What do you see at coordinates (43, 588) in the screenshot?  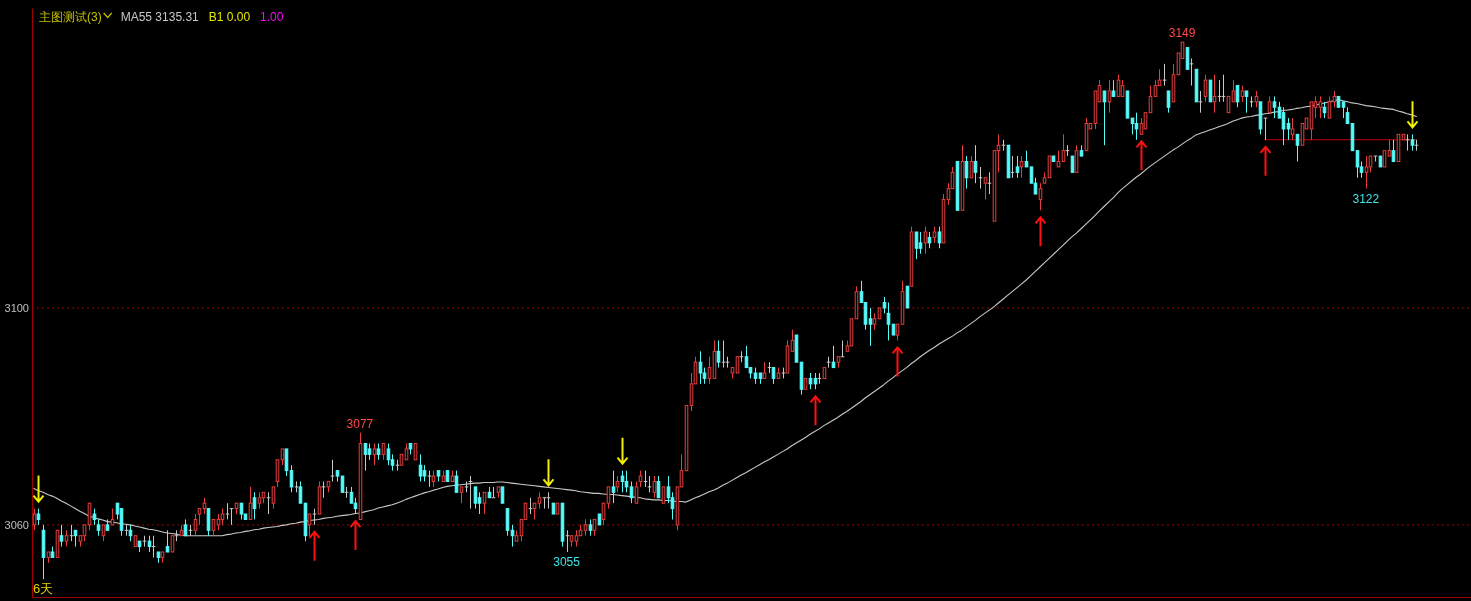 I see `x-axis-title: 6天` at bounding box center [43, 588].